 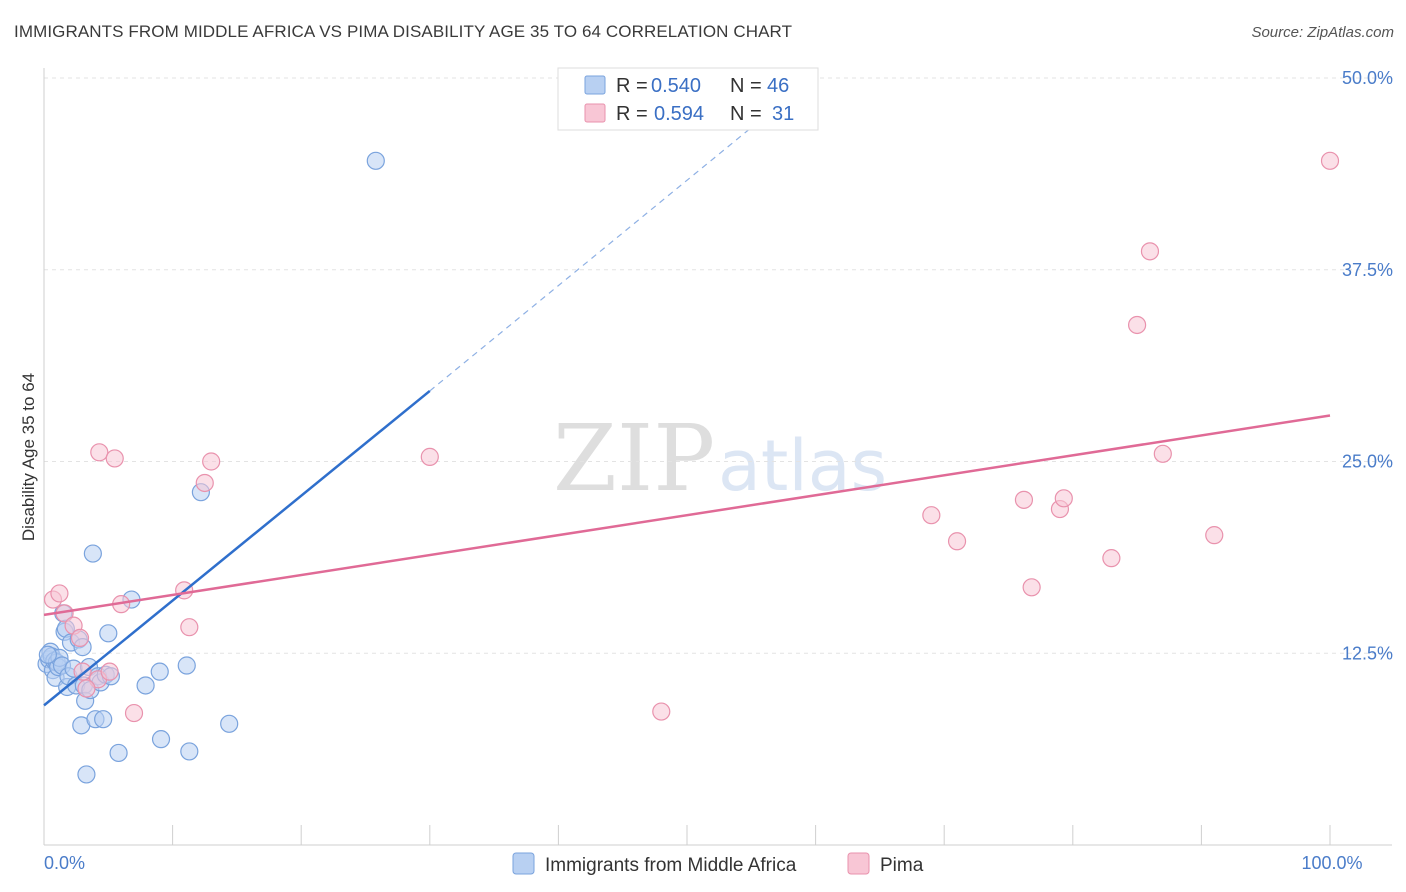 I want to click on legend-n-label-1: N =, so click(x=746, y=86).